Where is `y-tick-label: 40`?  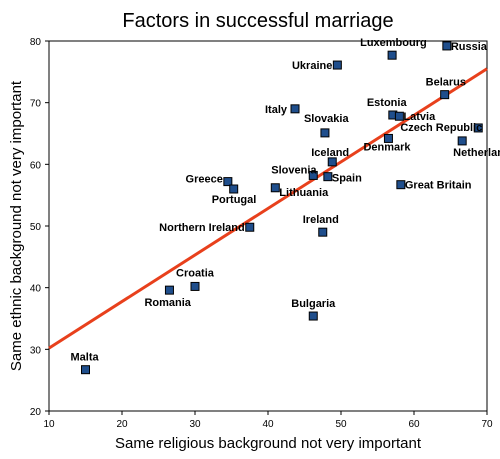
y-tick-label: 40 is located at coordinates (36, 289).